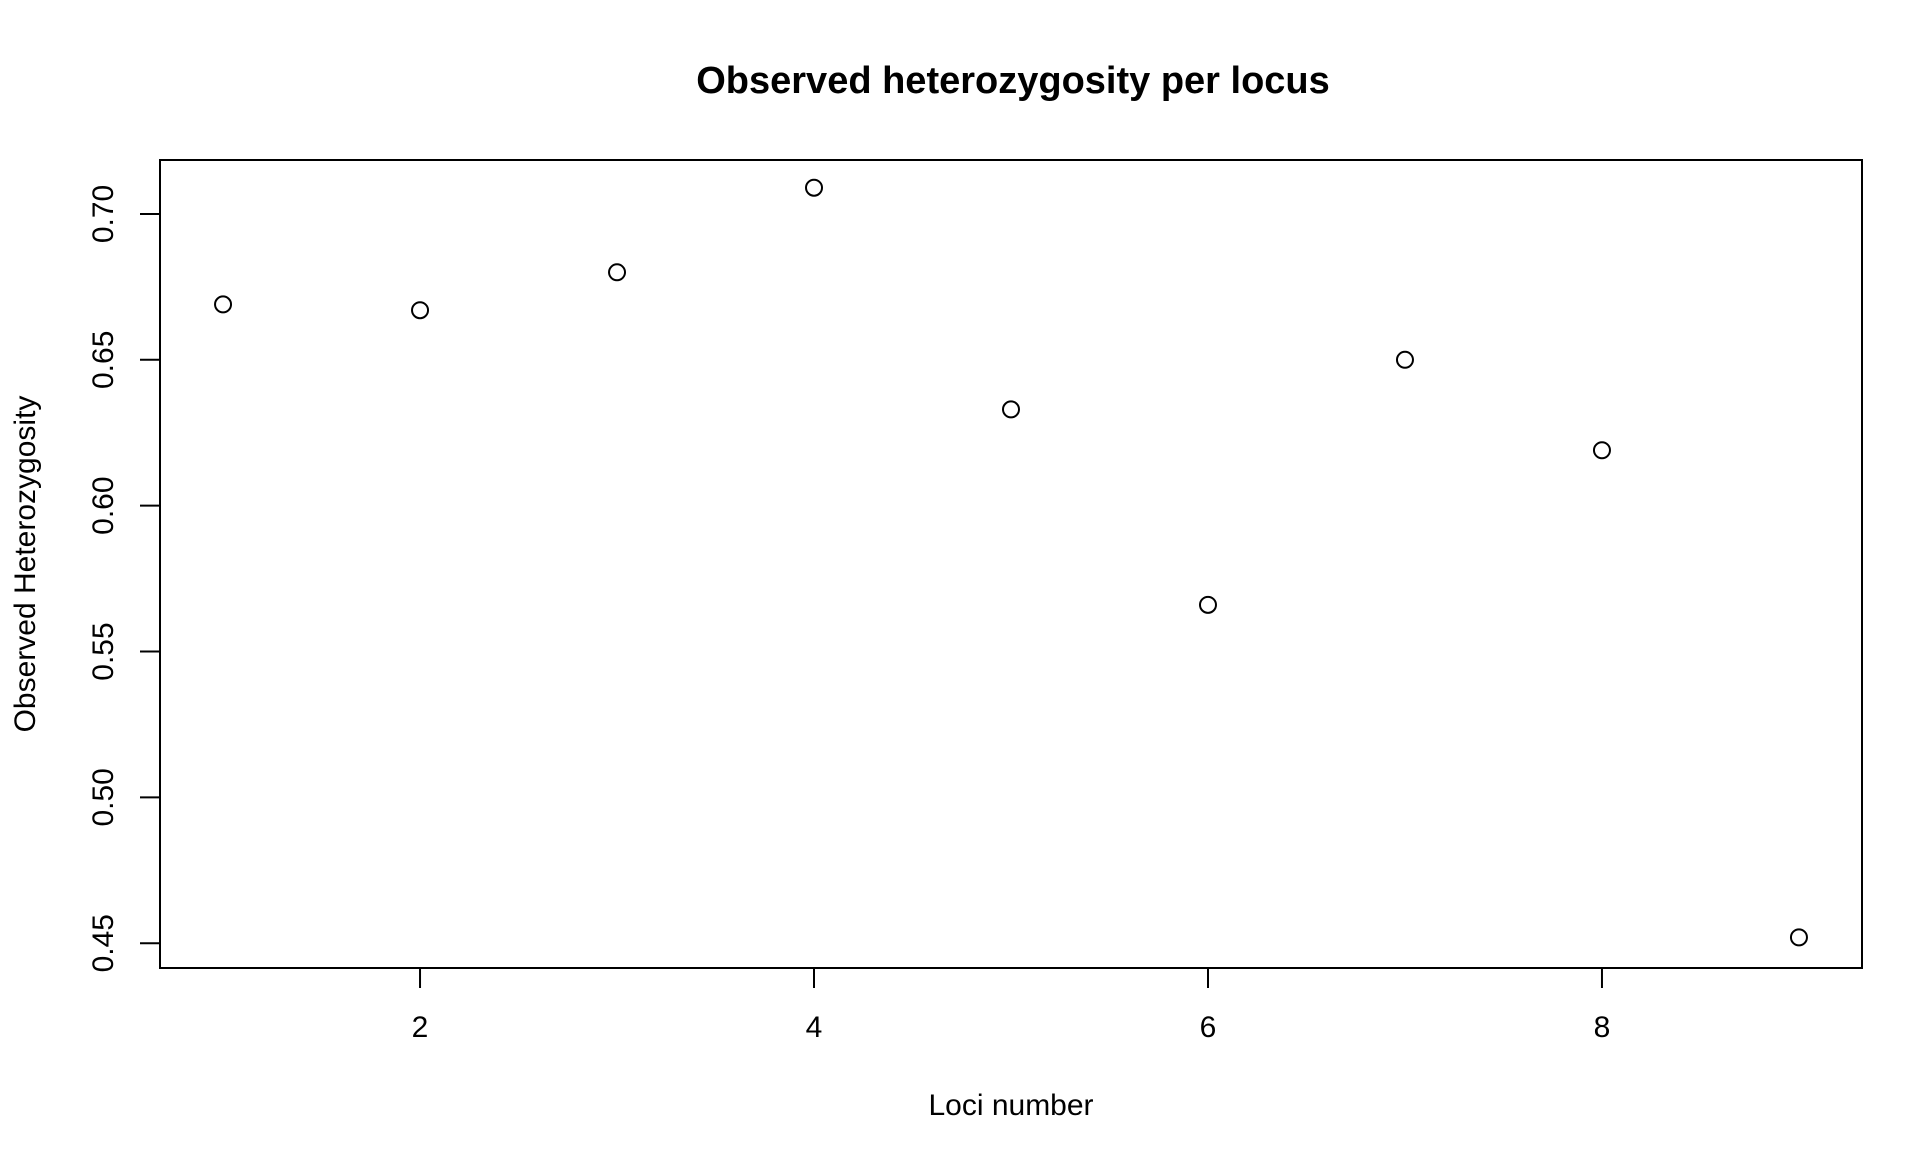 The width and height of the screenshot is (1920, 1152). I want to click on x-tick-label: 4, so click(814, 1027).